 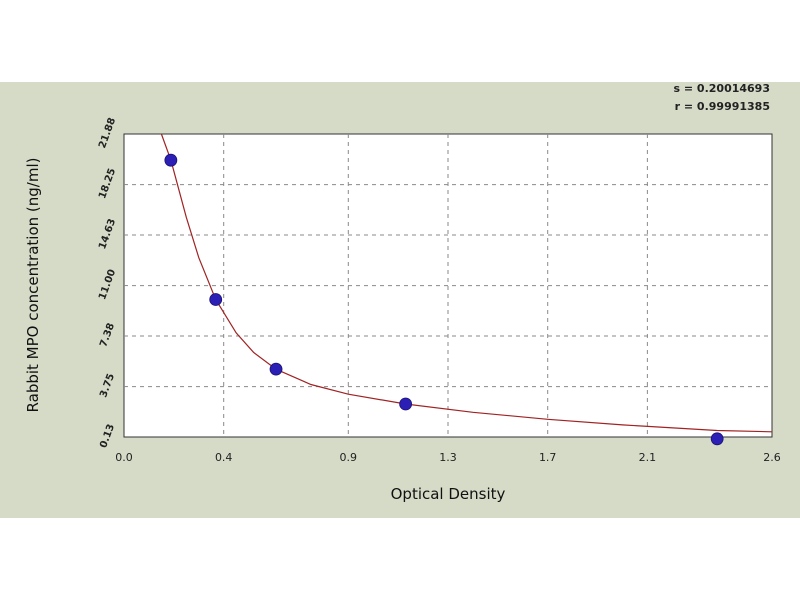 I want to click on y-axis-label: Rabbit MPO concentration (ng/ml), so click(x=33, y=285).